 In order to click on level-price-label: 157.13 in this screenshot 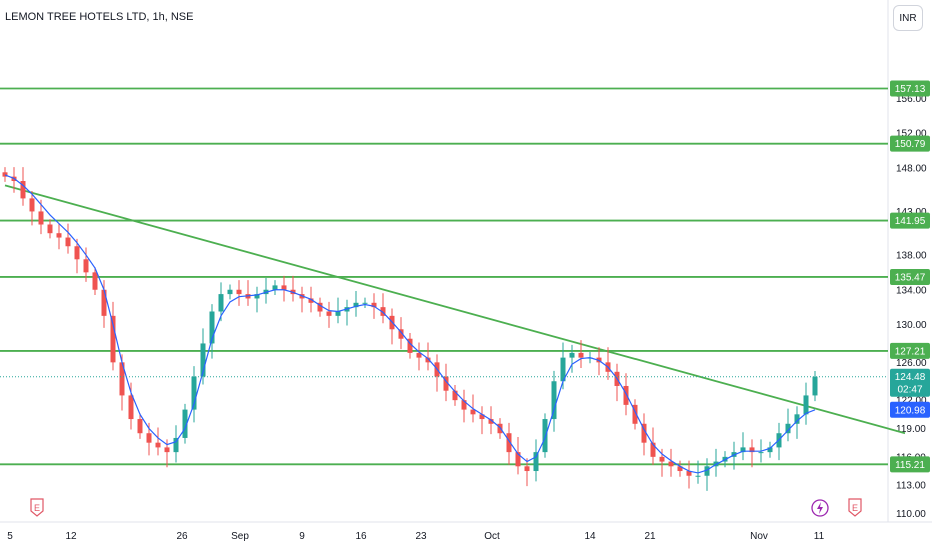, I will do `click(910, 89)`.